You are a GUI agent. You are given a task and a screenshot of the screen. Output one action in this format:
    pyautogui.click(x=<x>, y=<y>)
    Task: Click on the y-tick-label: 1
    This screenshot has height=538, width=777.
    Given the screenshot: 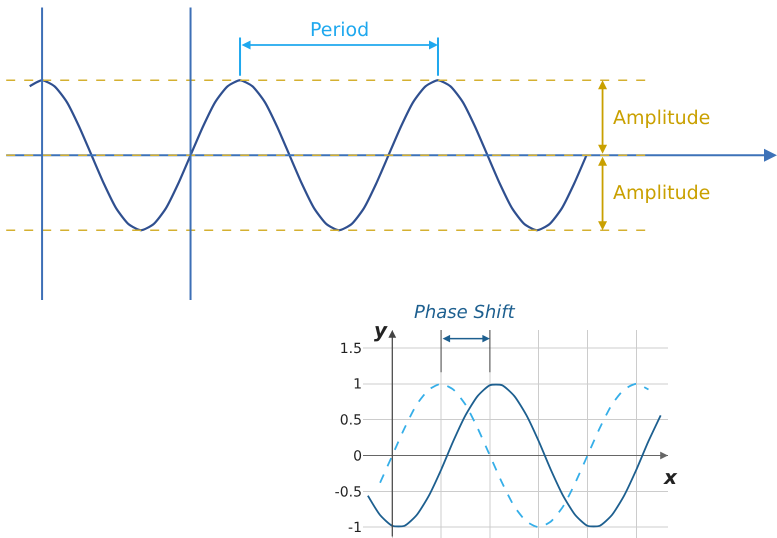 What is the action you would take?
    pyautogui.click(x=357, y=384)
    